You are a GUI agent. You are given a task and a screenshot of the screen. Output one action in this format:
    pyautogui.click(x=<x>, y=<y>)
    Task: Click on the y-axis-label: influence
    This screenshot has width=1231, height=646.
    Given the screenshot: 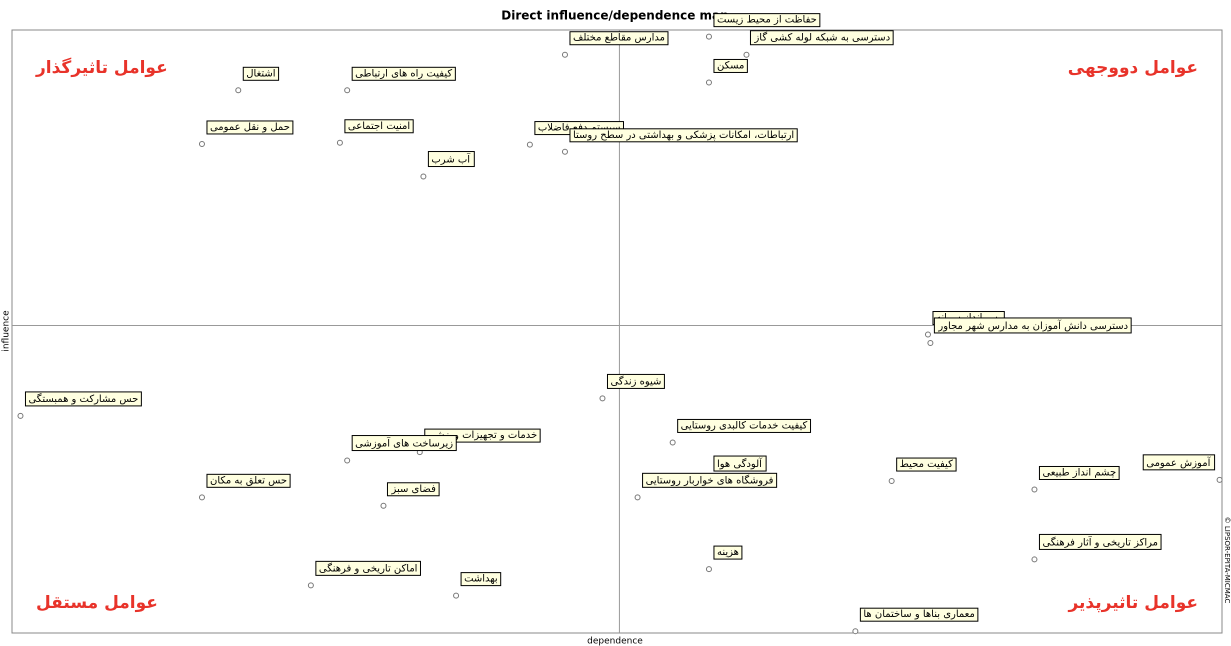 What is the action you would take?
    pyautogui.click(x=7, y=331)
    